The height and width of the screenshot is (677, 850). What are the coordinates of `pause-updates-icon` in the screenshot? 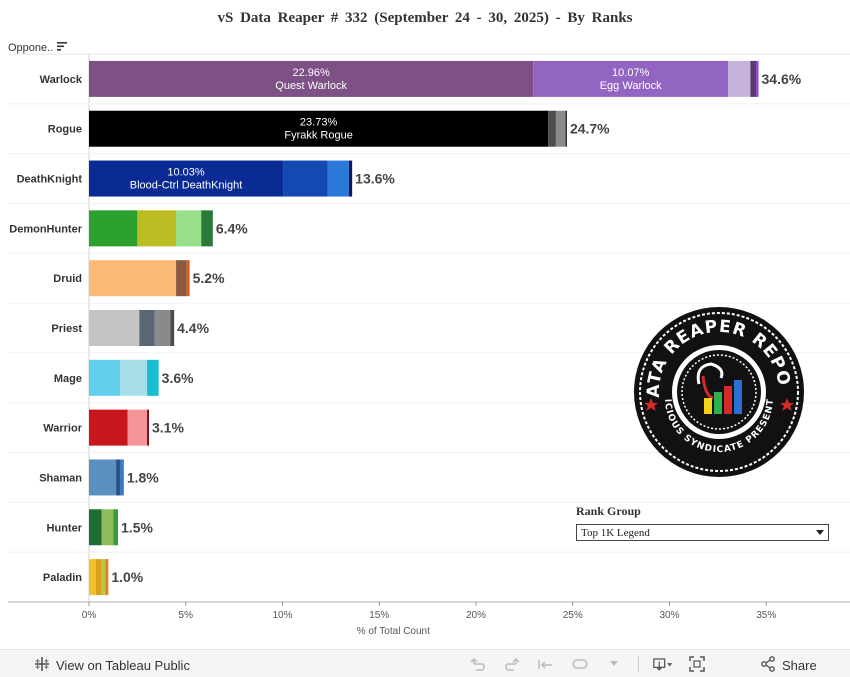 It's located at (580, 664).